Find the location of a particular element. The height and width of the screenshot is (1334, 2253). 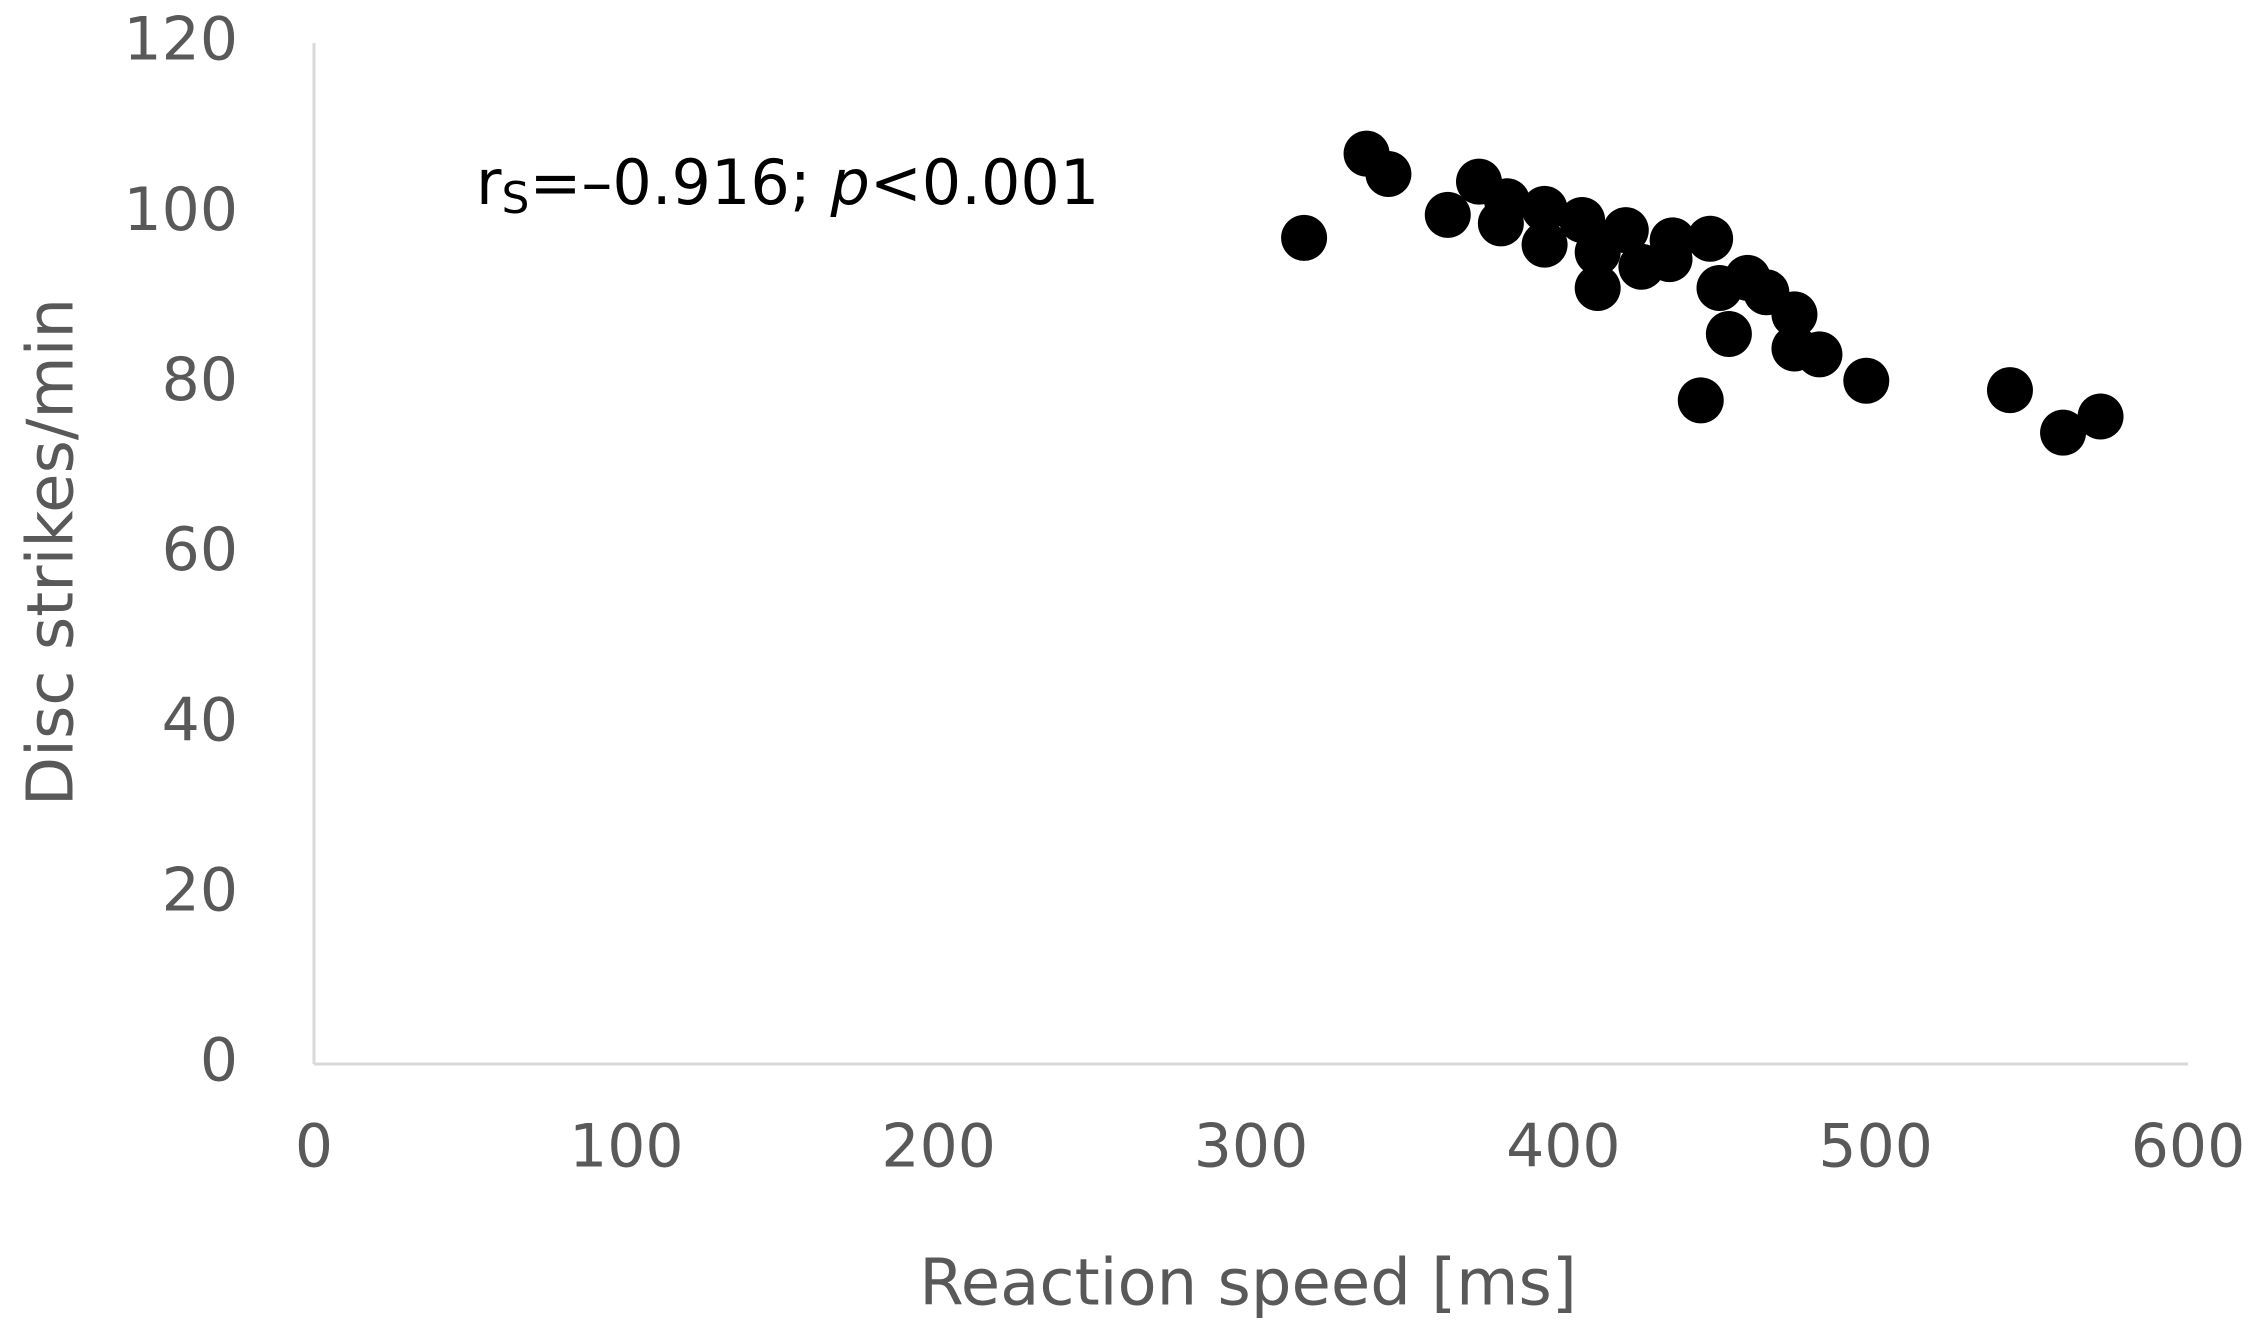

x-tick-label: 0 is located at coordinates (314, 1147).